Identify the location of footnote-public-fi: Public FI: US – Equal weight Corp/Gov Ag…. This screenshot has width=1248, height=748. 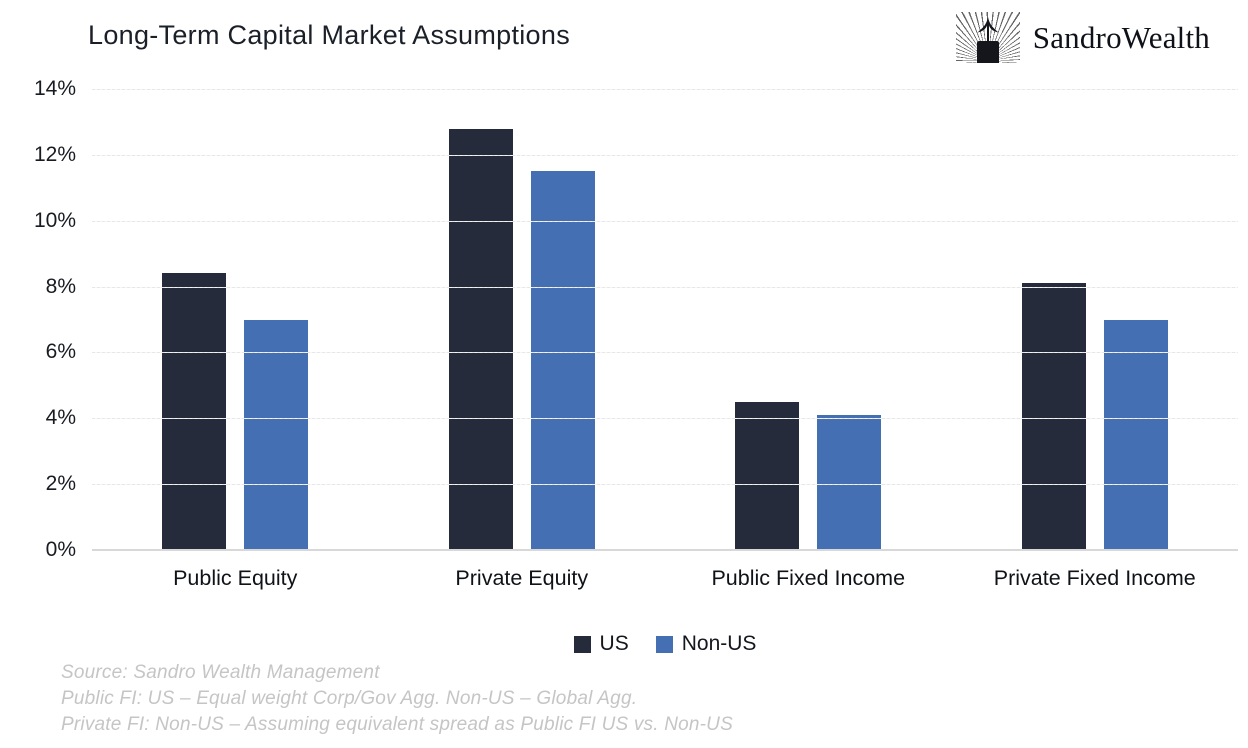
(349, 698).